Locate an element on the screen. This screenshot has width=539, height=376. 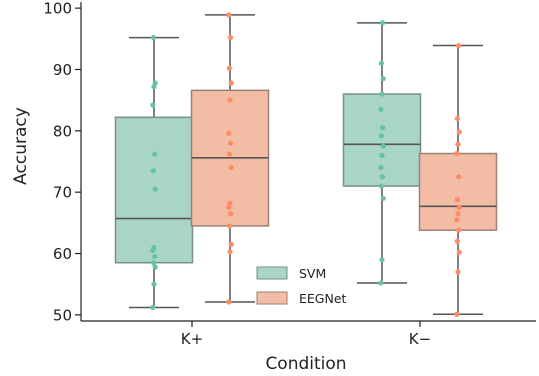
x-tick-label-1: K+ is located at coordinates (192, 339).